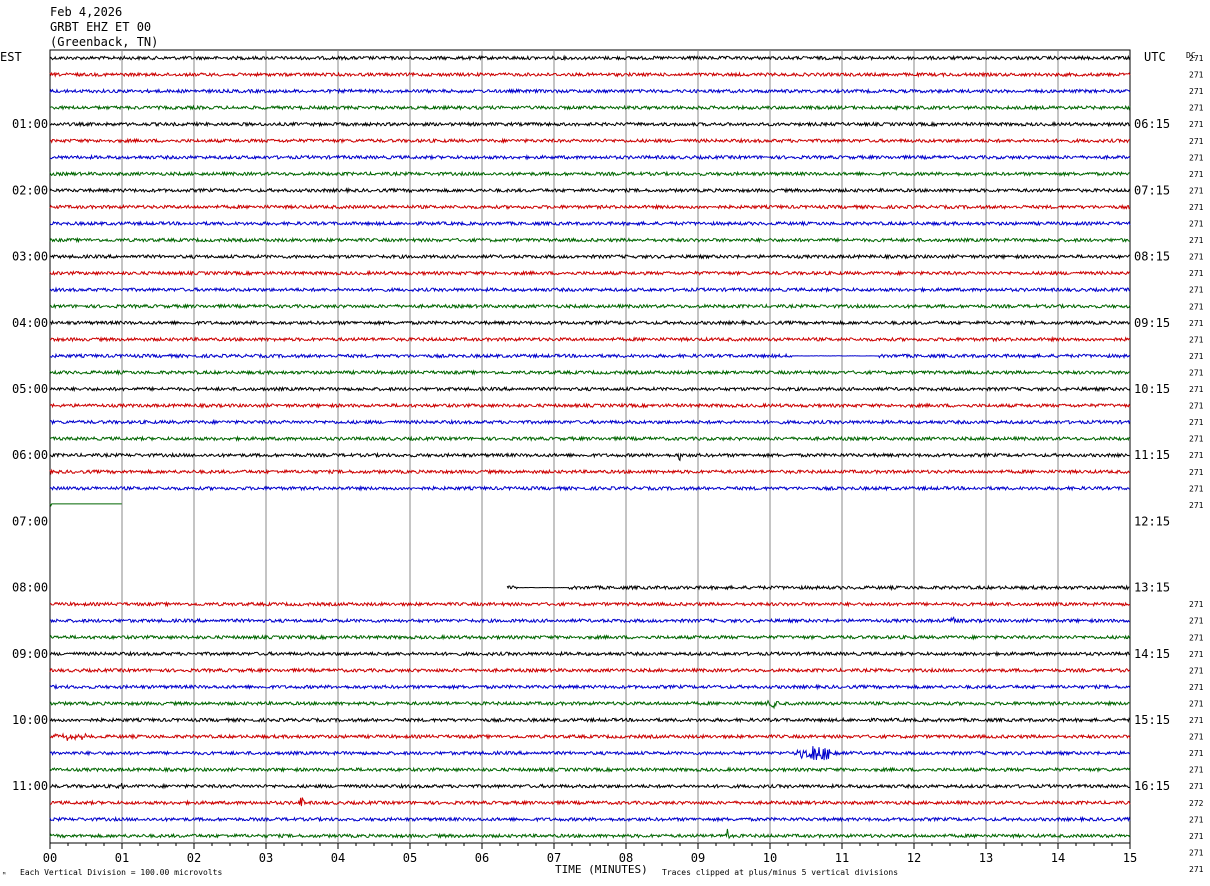 The width and height of the screenshot is (1210, 886). What do you see at coordinates (770, 858) in the screenshot?
I see `x-tick-label: 10` at bounding box center [770, 858].